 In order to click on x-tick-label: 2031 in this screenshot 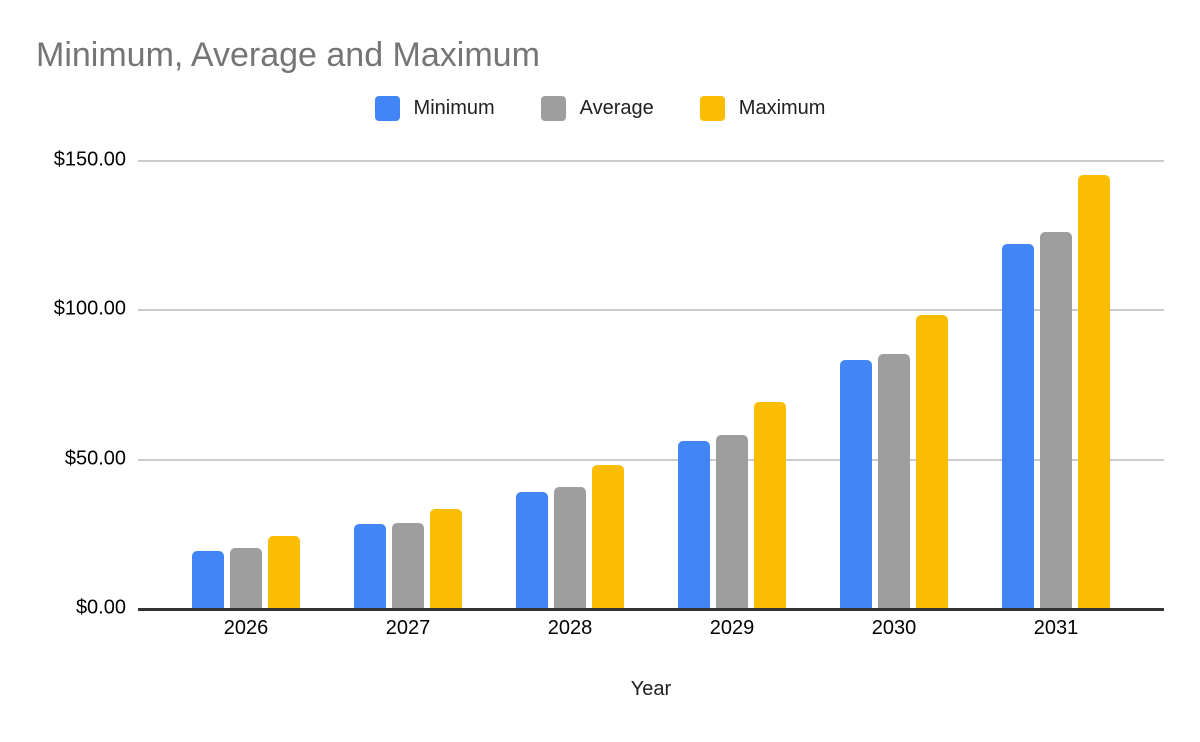, I will do `click(1056, 628)`.